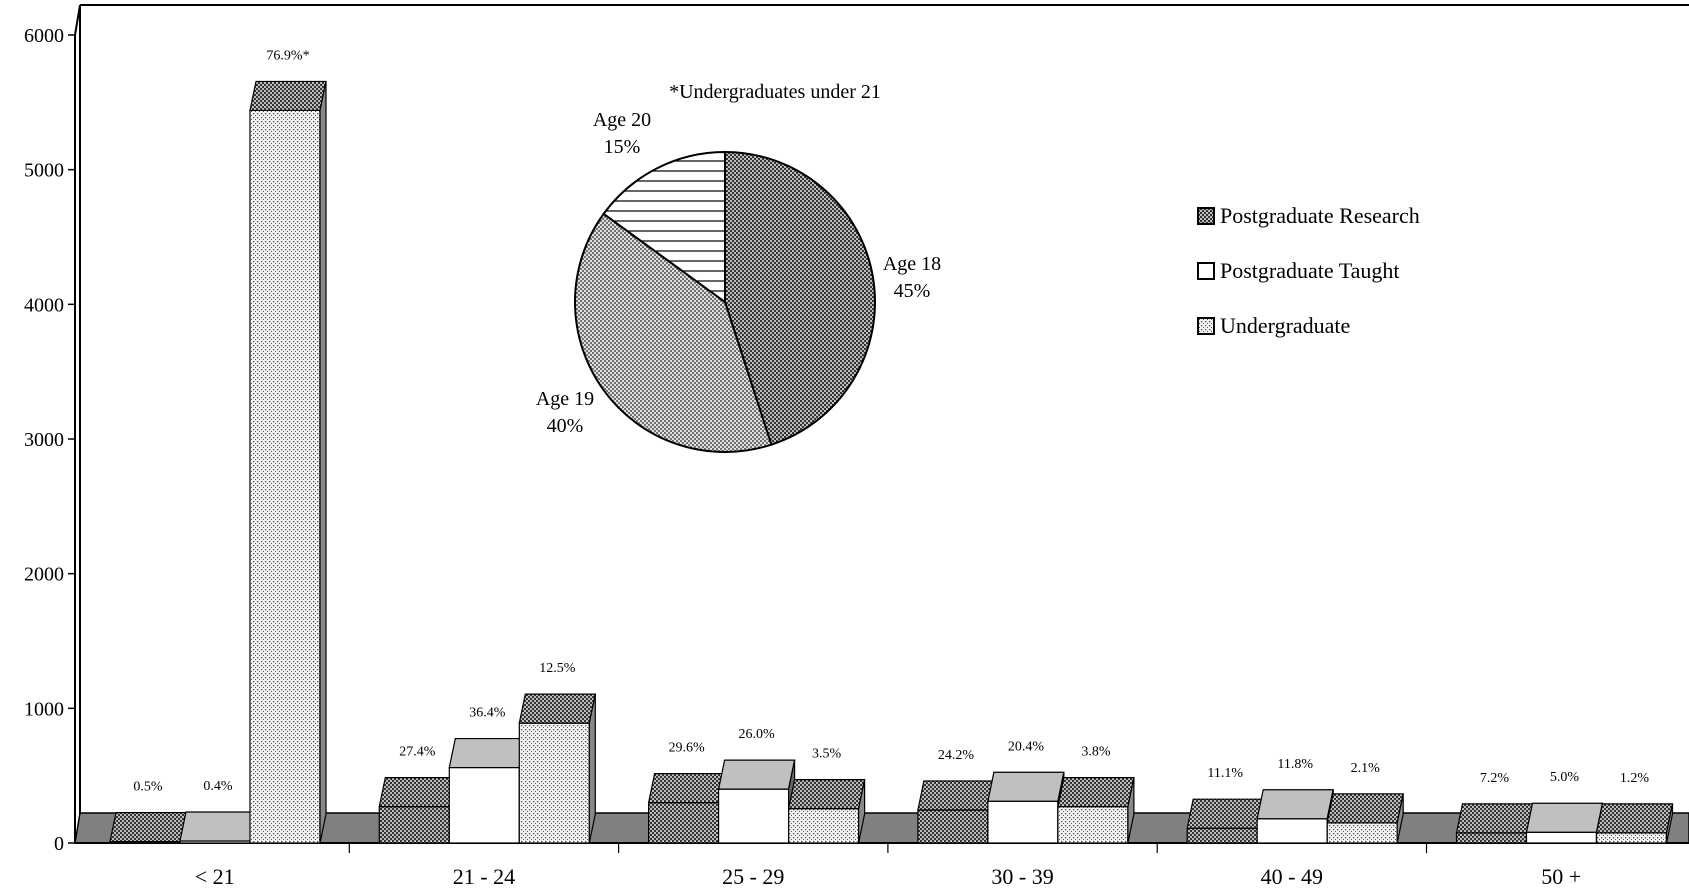  I want to click on bar-pct-label: 26.0%, so click(757, 734).